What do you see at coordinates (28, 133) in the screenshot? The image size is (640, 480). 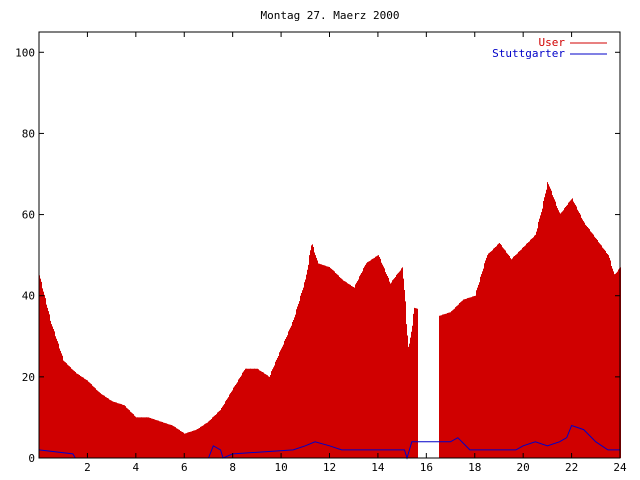 I see `y-tick-label: 80` at bounding box center [28, 133].